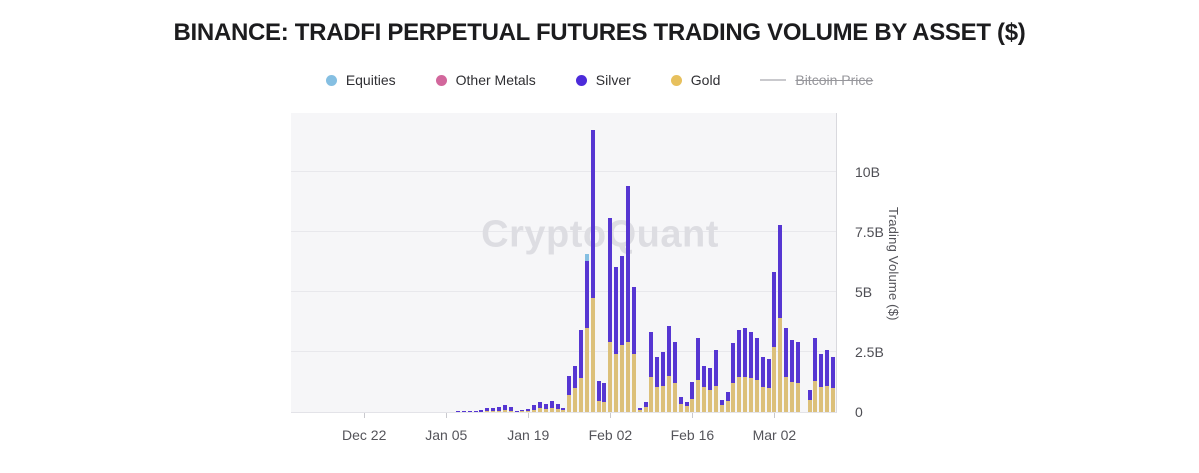 This screenshot has width=1199, height=473. I want to click on legend-item-bitcoin-price: Bitcoin Price, so click(816, 80).